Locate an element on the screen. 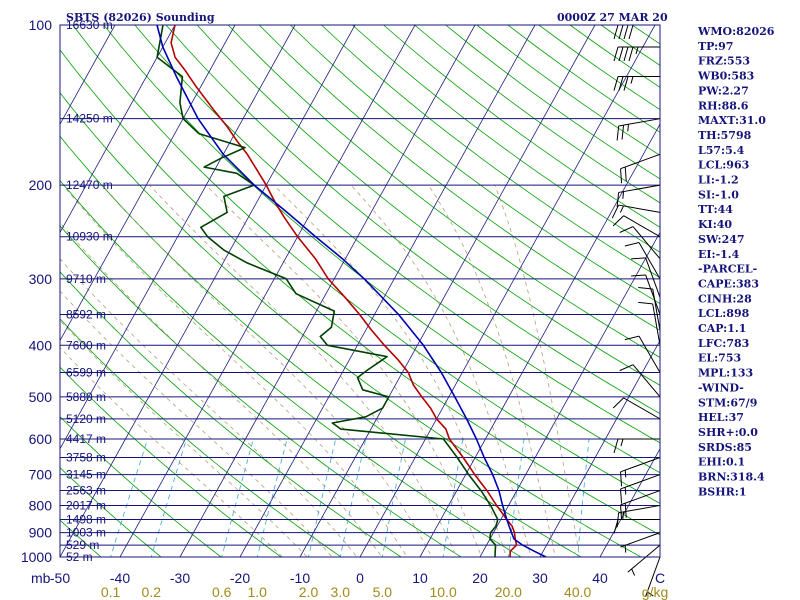 The height and width of the screenshot is (600, 800). pressure-tick-label: 500 is located at coordinates (41, 397).